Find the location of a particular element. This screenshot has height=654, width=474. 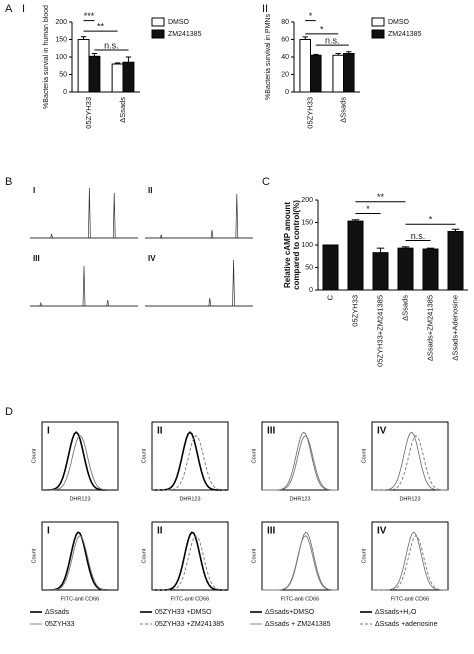

flow-legend-label: ΔSsads is located at coordinates (57, 612).